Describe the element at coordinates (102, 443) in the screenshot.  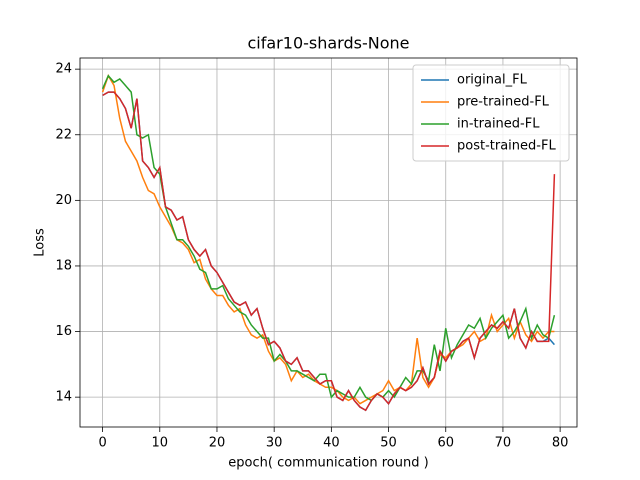
I see `x-tick-label: 0` at that location.